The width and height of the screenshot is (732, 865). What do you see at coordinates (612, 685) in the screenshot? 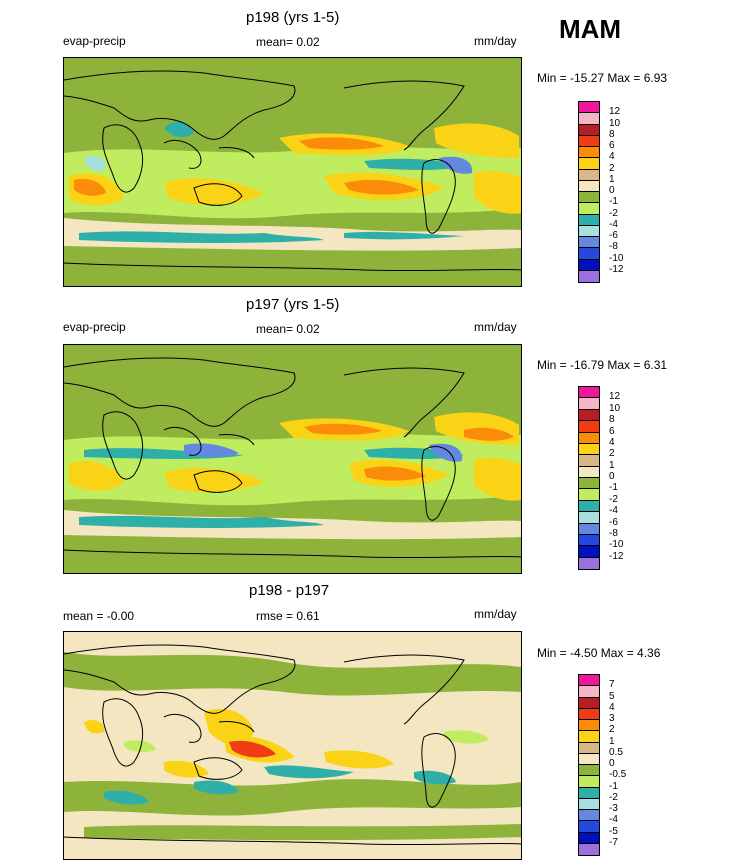
I see `colorbar-tick-label: 7` at bounding box center [612, 685].